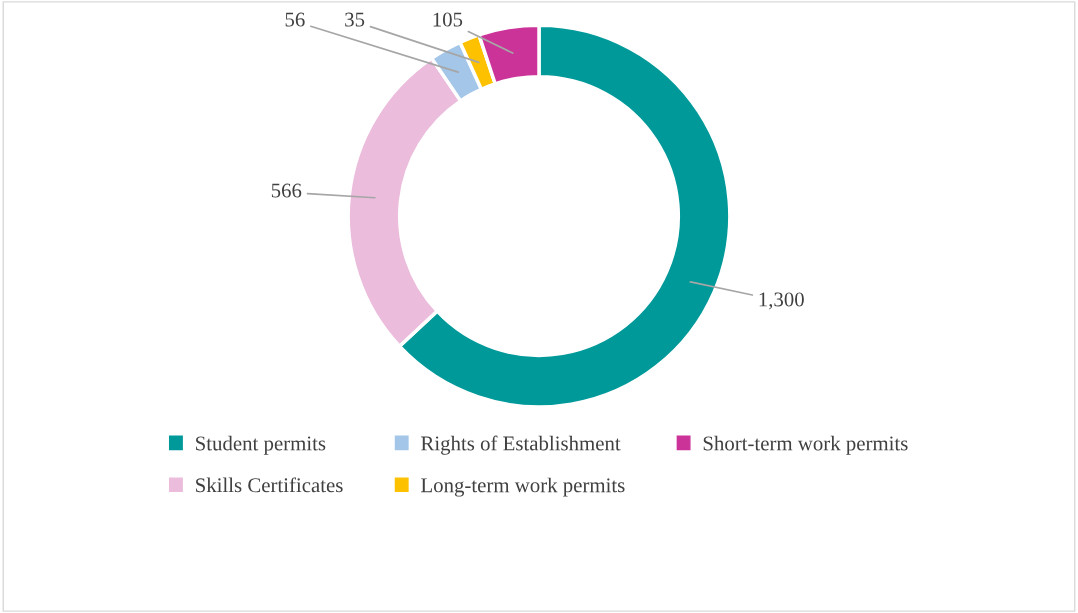 The image size is (1078, 613). What do you see at coordinates (355, 19) in the screenshot?
I see `data-label: 35` at bounding box center [355, 19].